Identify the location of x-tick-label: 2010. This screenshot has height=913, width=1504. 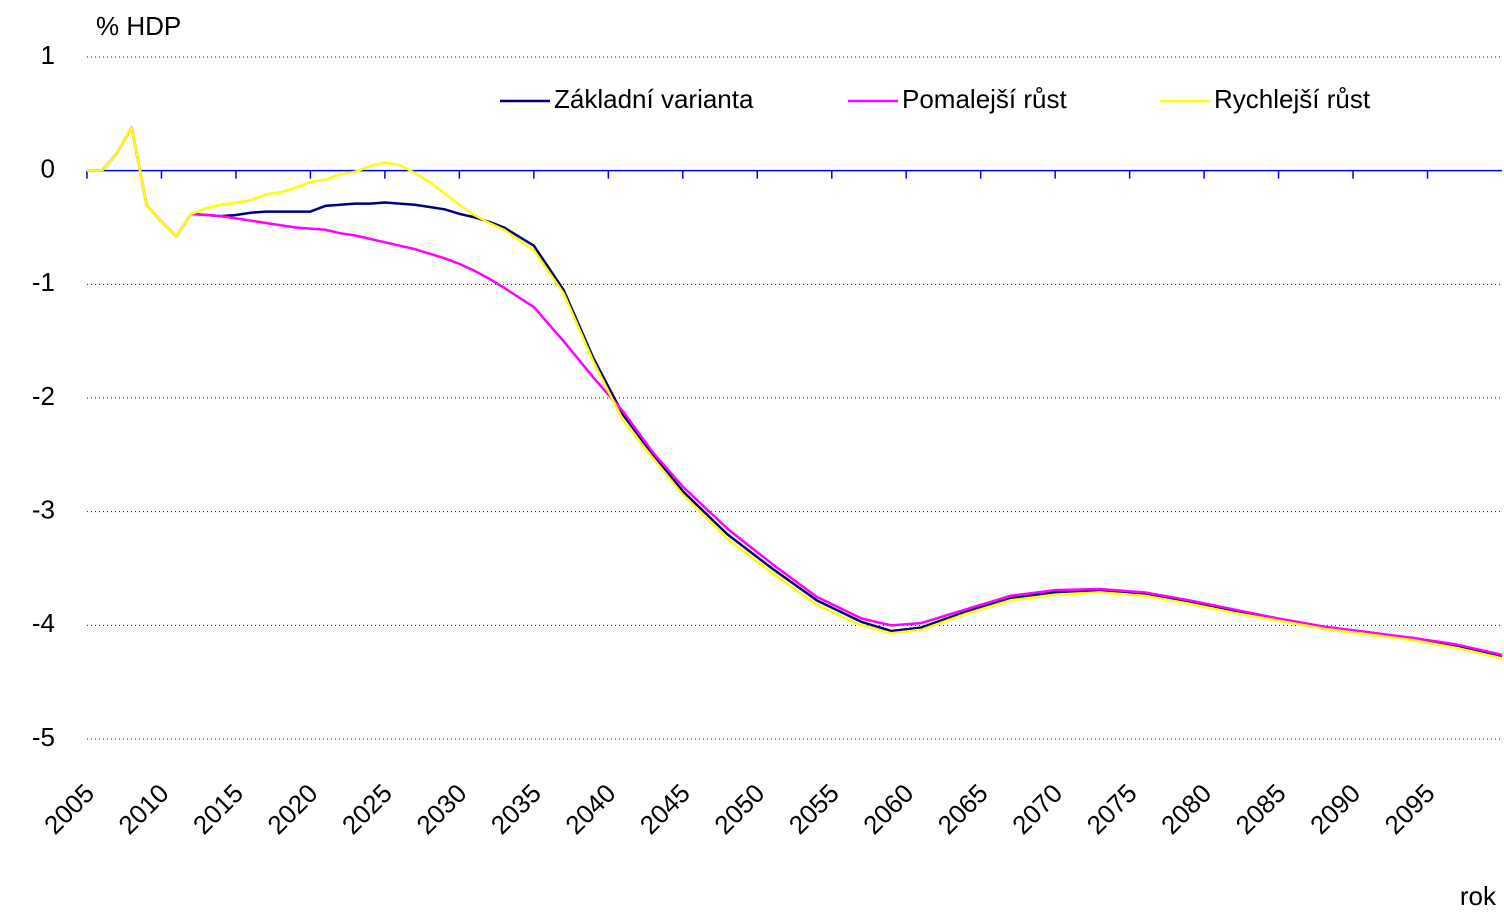
(143, 809).